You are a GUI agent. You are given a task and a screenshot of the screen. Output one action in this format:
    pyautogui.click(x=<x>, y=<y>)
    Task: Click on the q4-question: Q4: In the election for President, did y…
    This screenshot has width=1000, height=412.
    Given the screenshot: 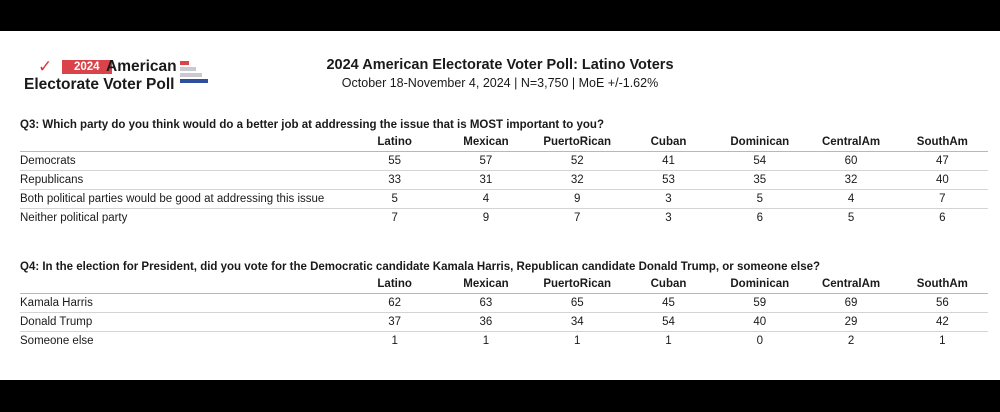 What is the action you would take?
    pyautogui.click(x=420, y=267)
    